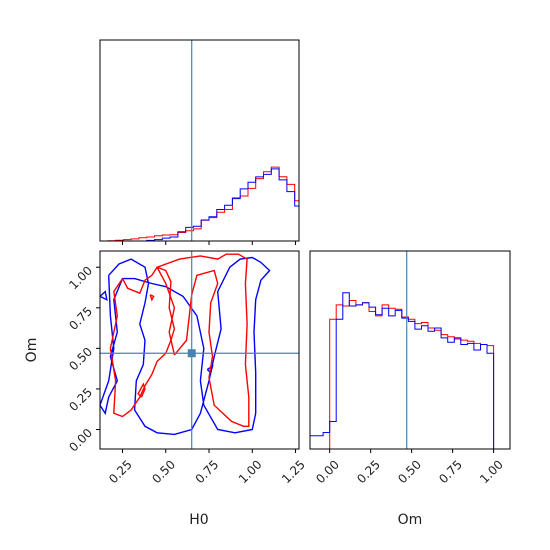 The width and height of the screenshot is (550, 550). What do you see at coordinates (250, 471) in the screenshot?
I see `scatter-x-tick-label-3: 1.00` at bounding box center [250, 471].